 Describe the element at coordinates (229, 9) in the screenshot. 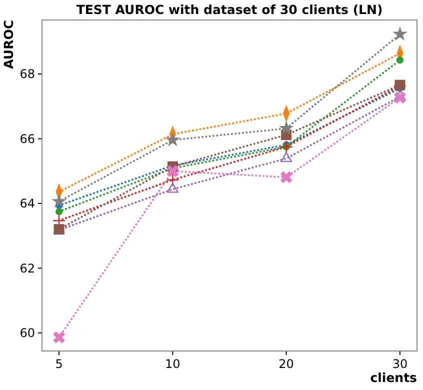

I see `chart-title: TEST AUROC with dataset of 30 clients (LN)` at that location.